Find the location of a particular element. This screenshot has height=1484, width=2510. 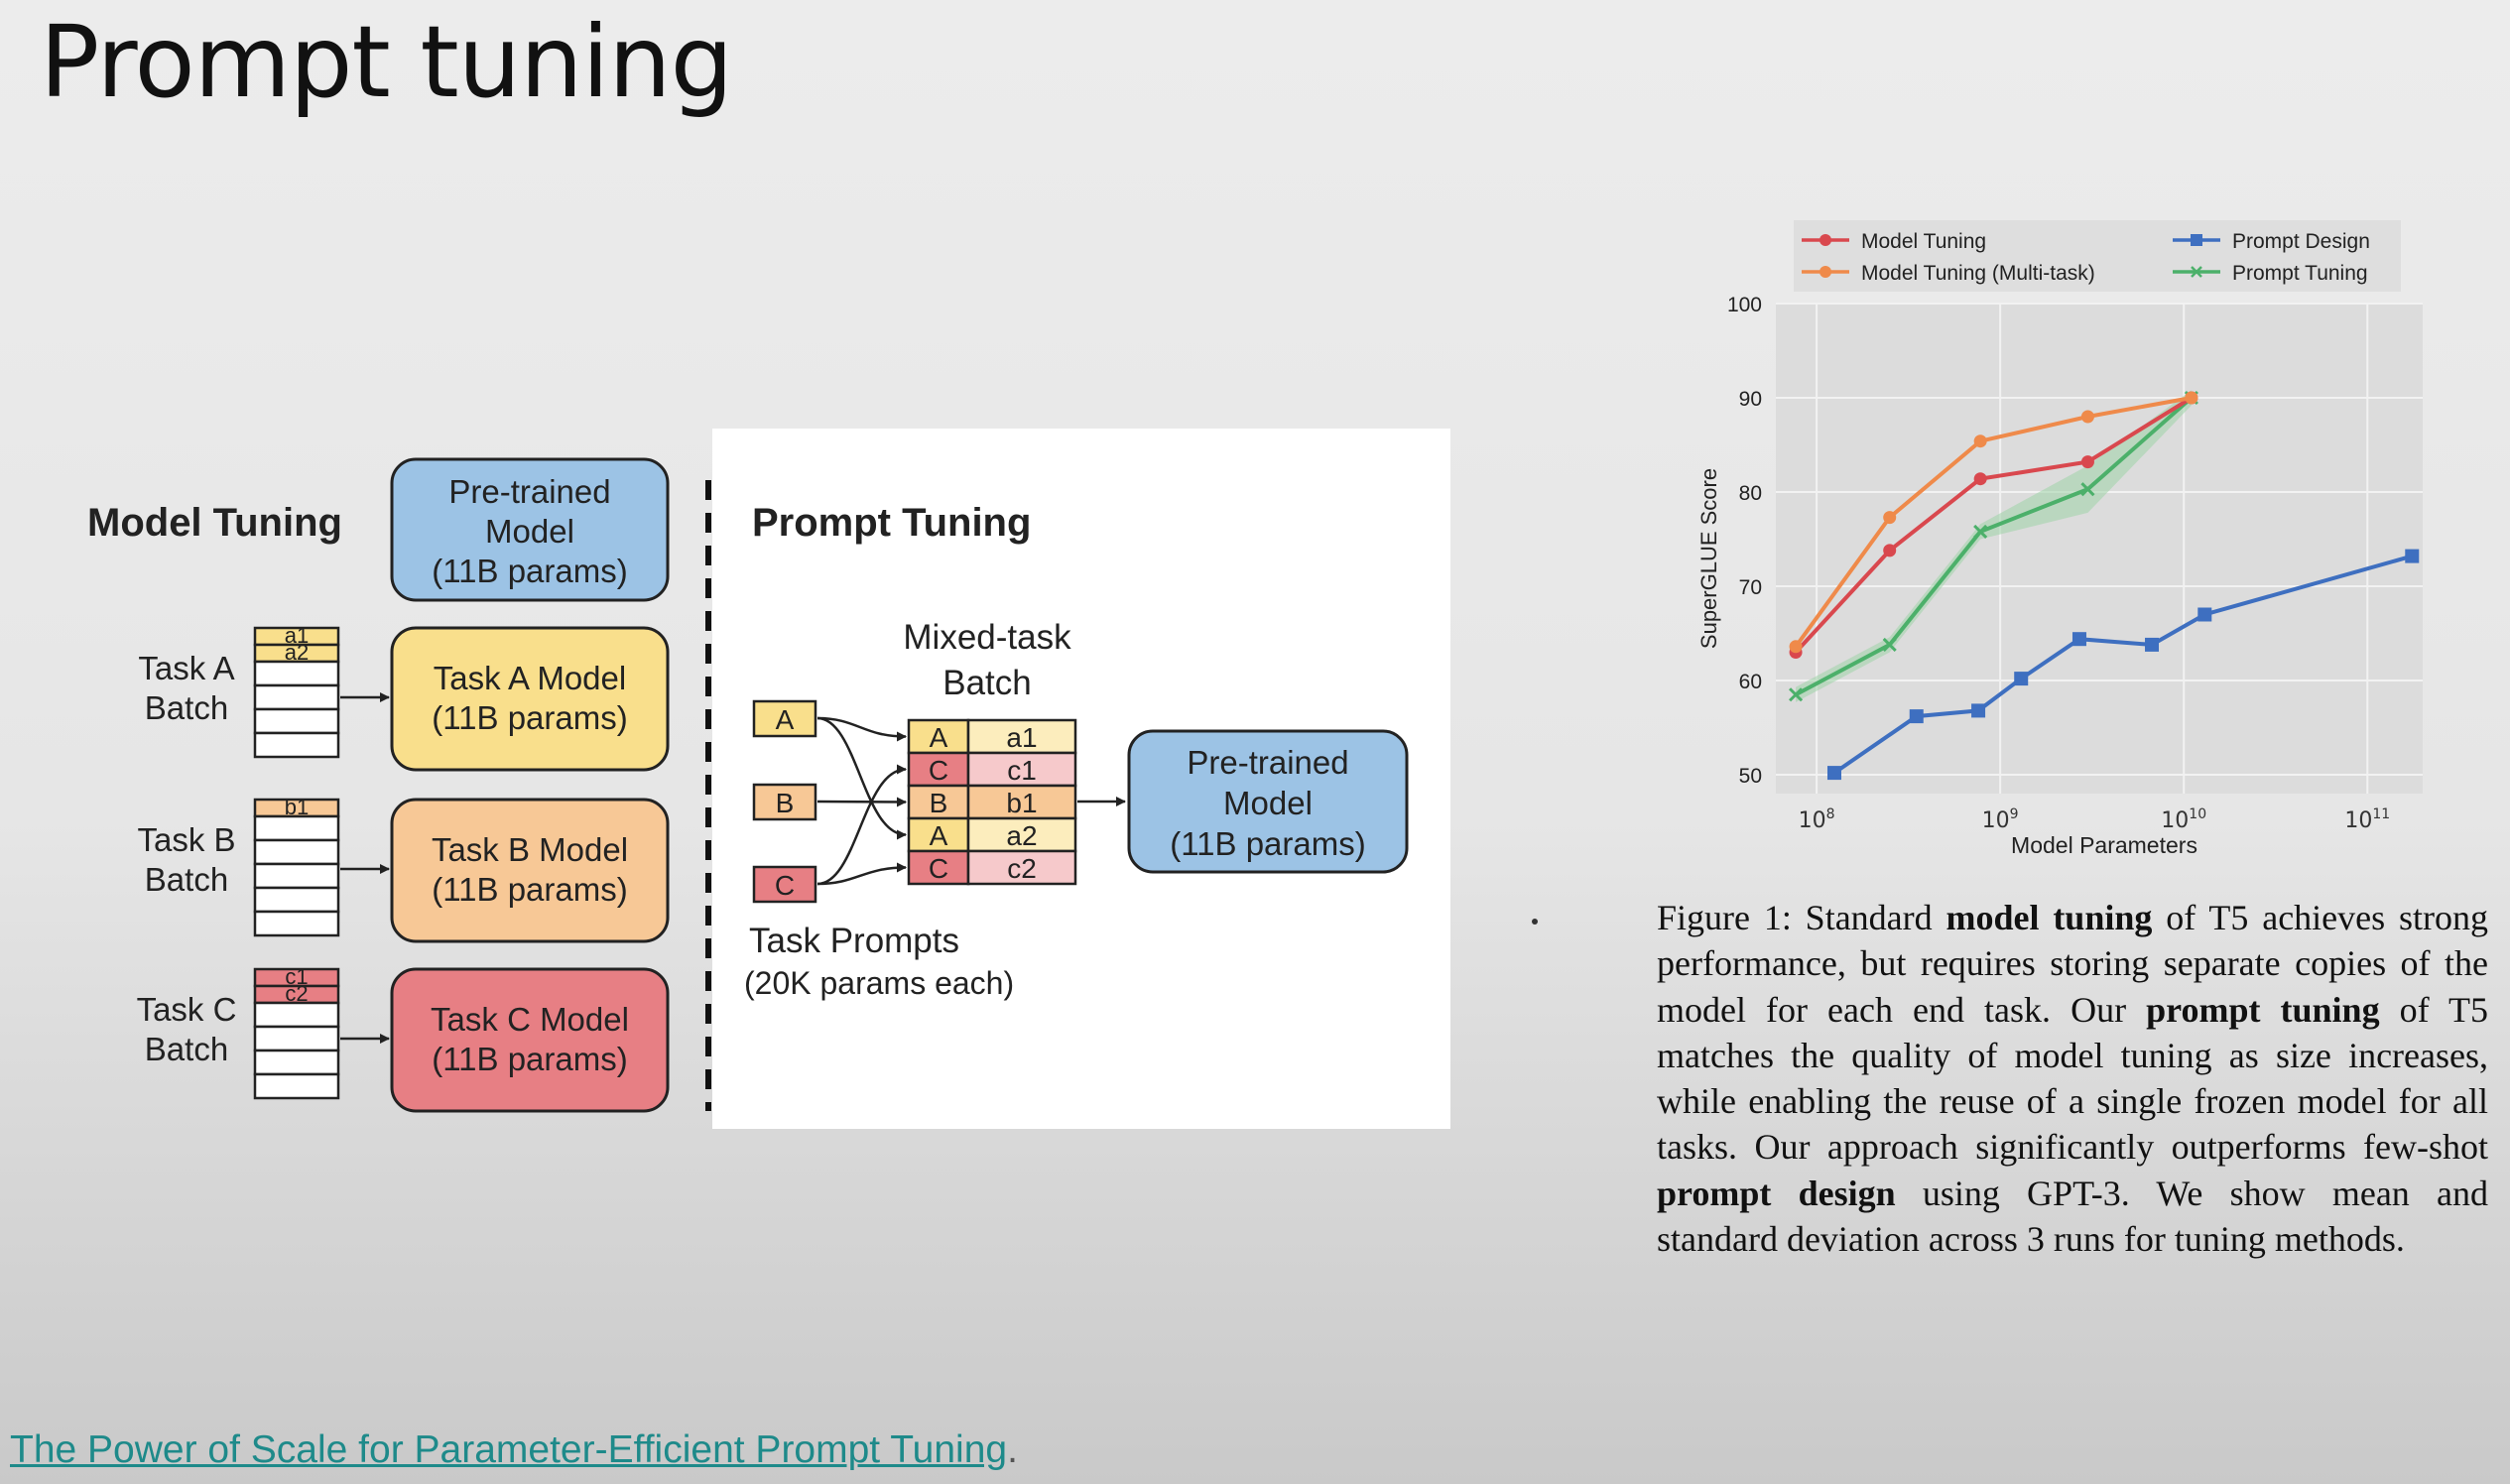

task-prompt-label-B: B is located at coordinates (785, 803).